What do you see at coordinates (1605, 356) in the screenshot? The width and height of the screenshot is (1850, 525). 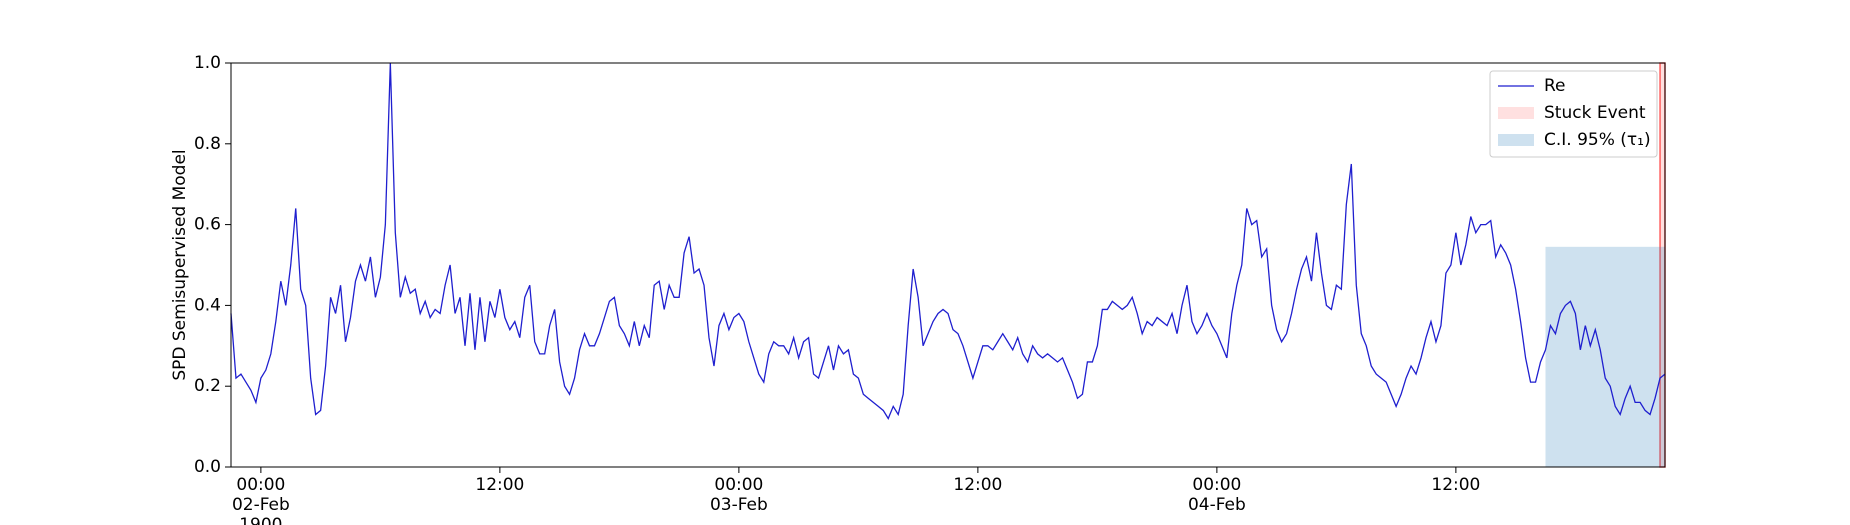 I see `span` at bounding box center [1605, 356].